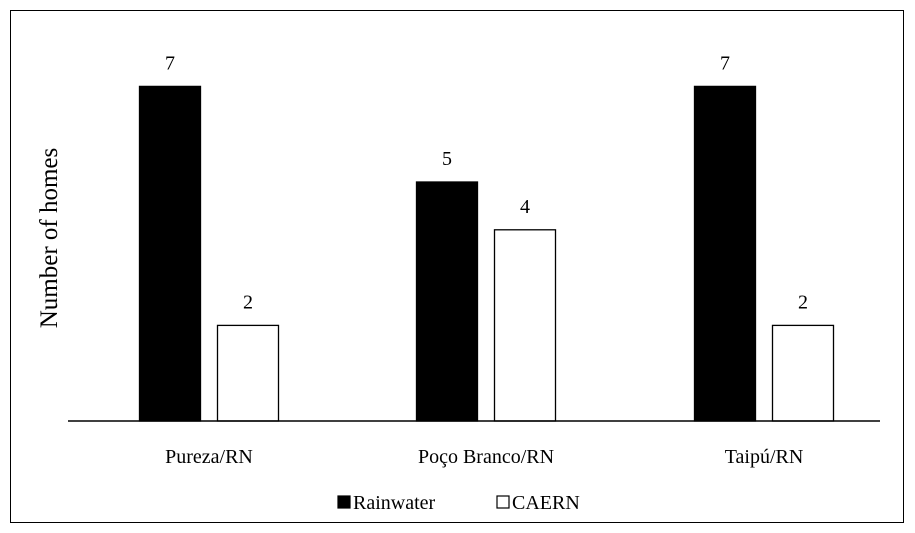  I want to click on data-label-caern-taip-rn: 2, so click(803, 302).